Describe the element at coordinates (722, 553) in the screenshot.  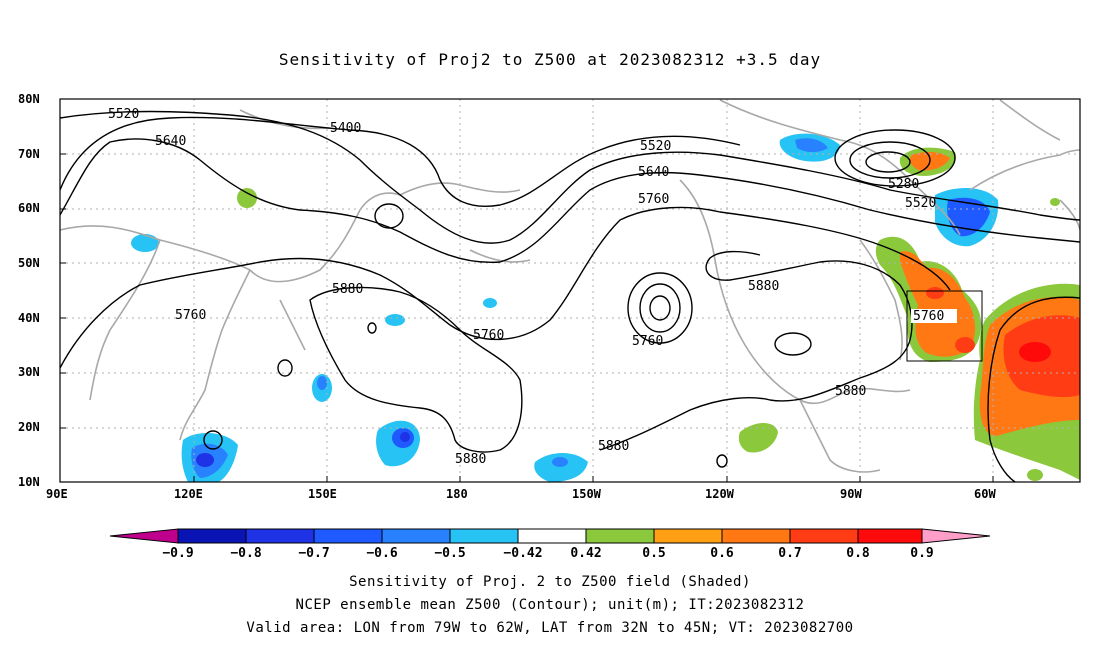
I see `colorbar-label: 0.6` at that location.